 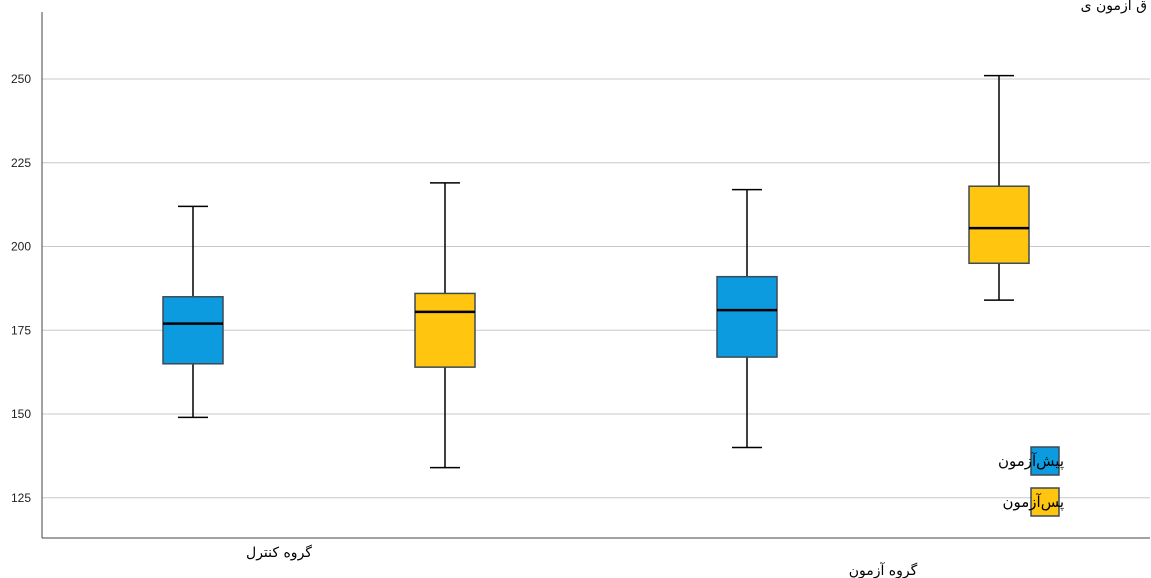 What do you see at coordinates (21, 247) in the screenshot?
I see `y-tick-label: 200` at bounding box center [21, 247].